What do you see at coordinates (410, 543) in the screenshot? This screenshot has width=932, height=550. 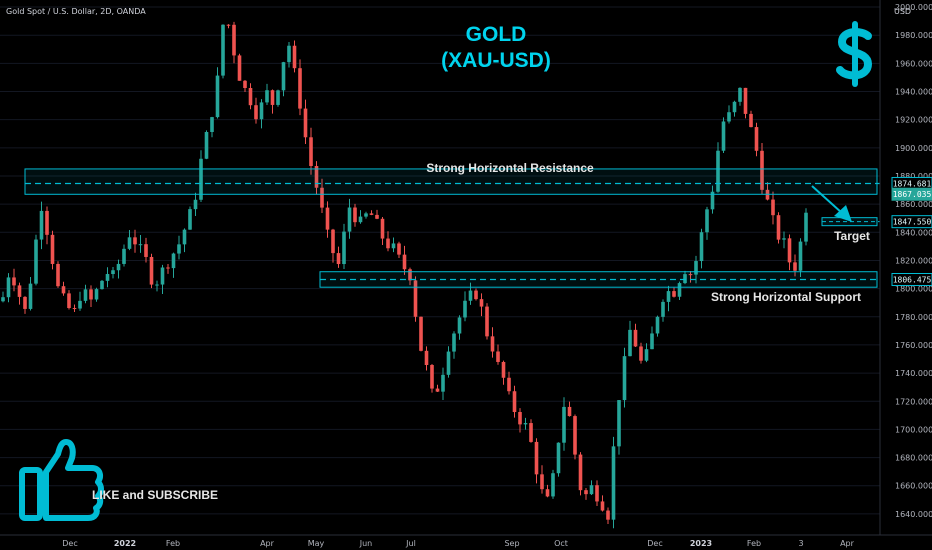 I see `x-tick-label: Jul` at bounding box center [410, 543].